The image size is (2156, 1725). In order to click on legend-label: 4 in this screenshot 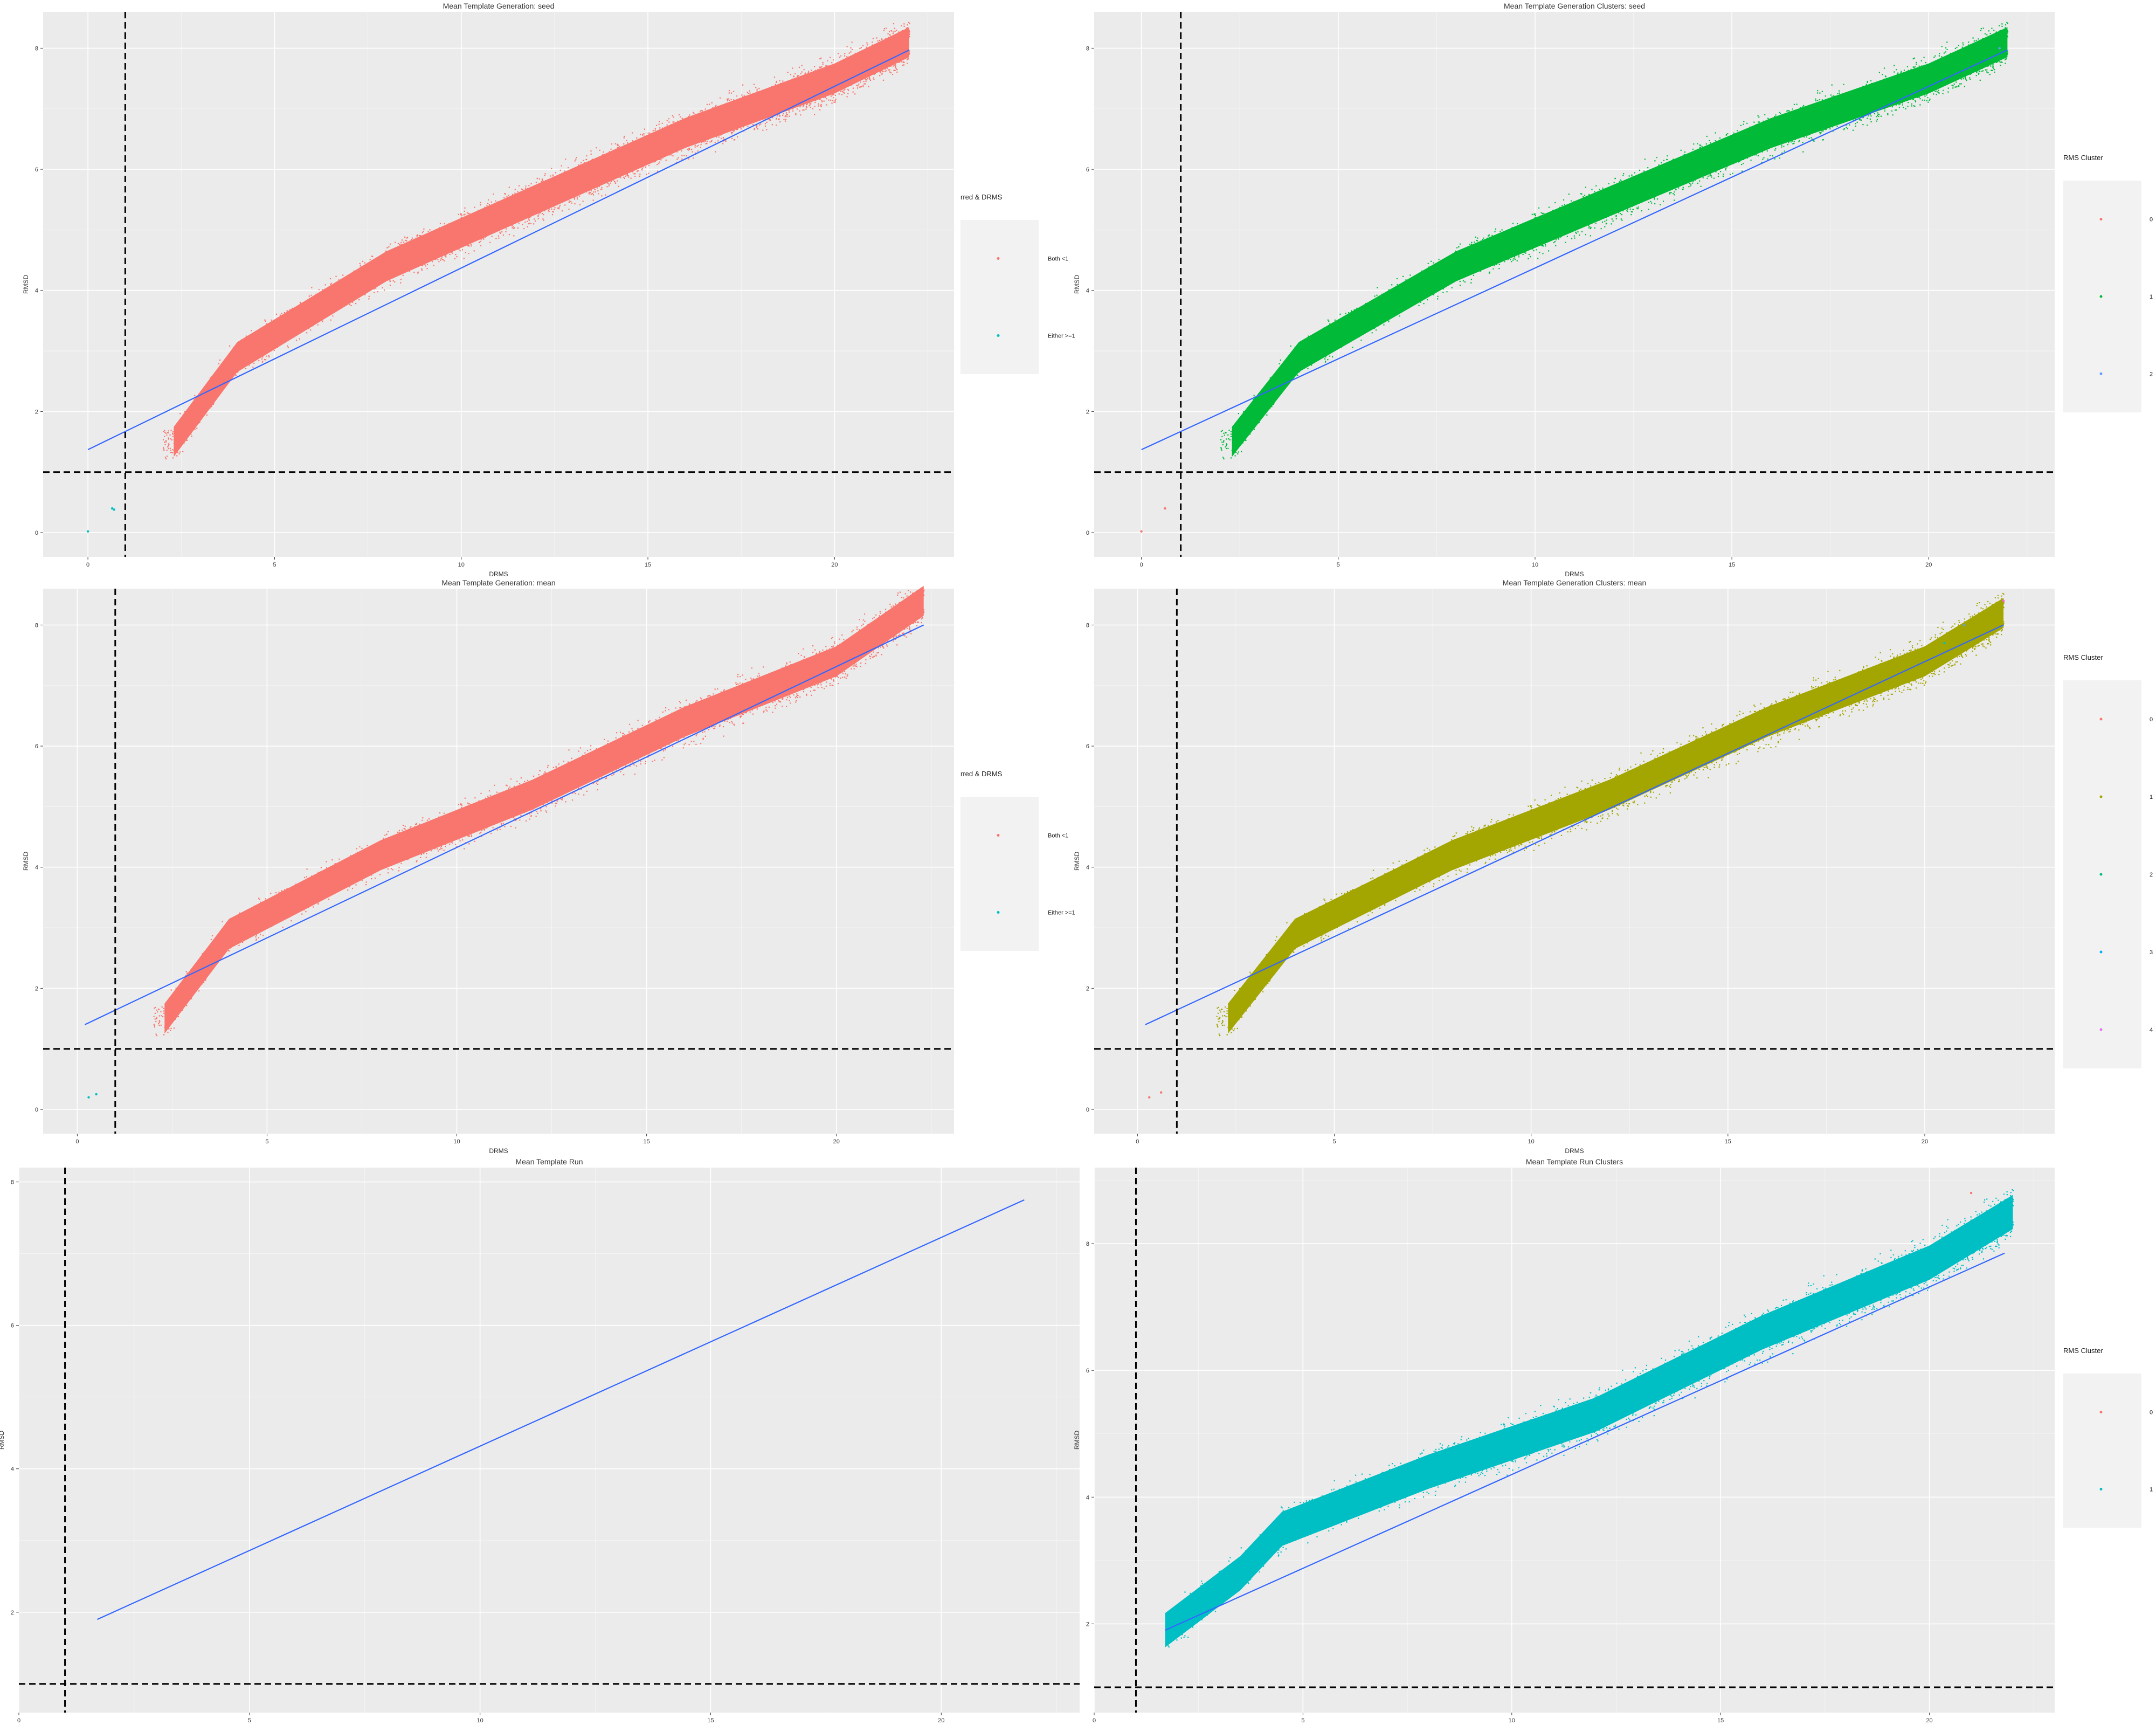, I will do `click(2151, 1030)`.